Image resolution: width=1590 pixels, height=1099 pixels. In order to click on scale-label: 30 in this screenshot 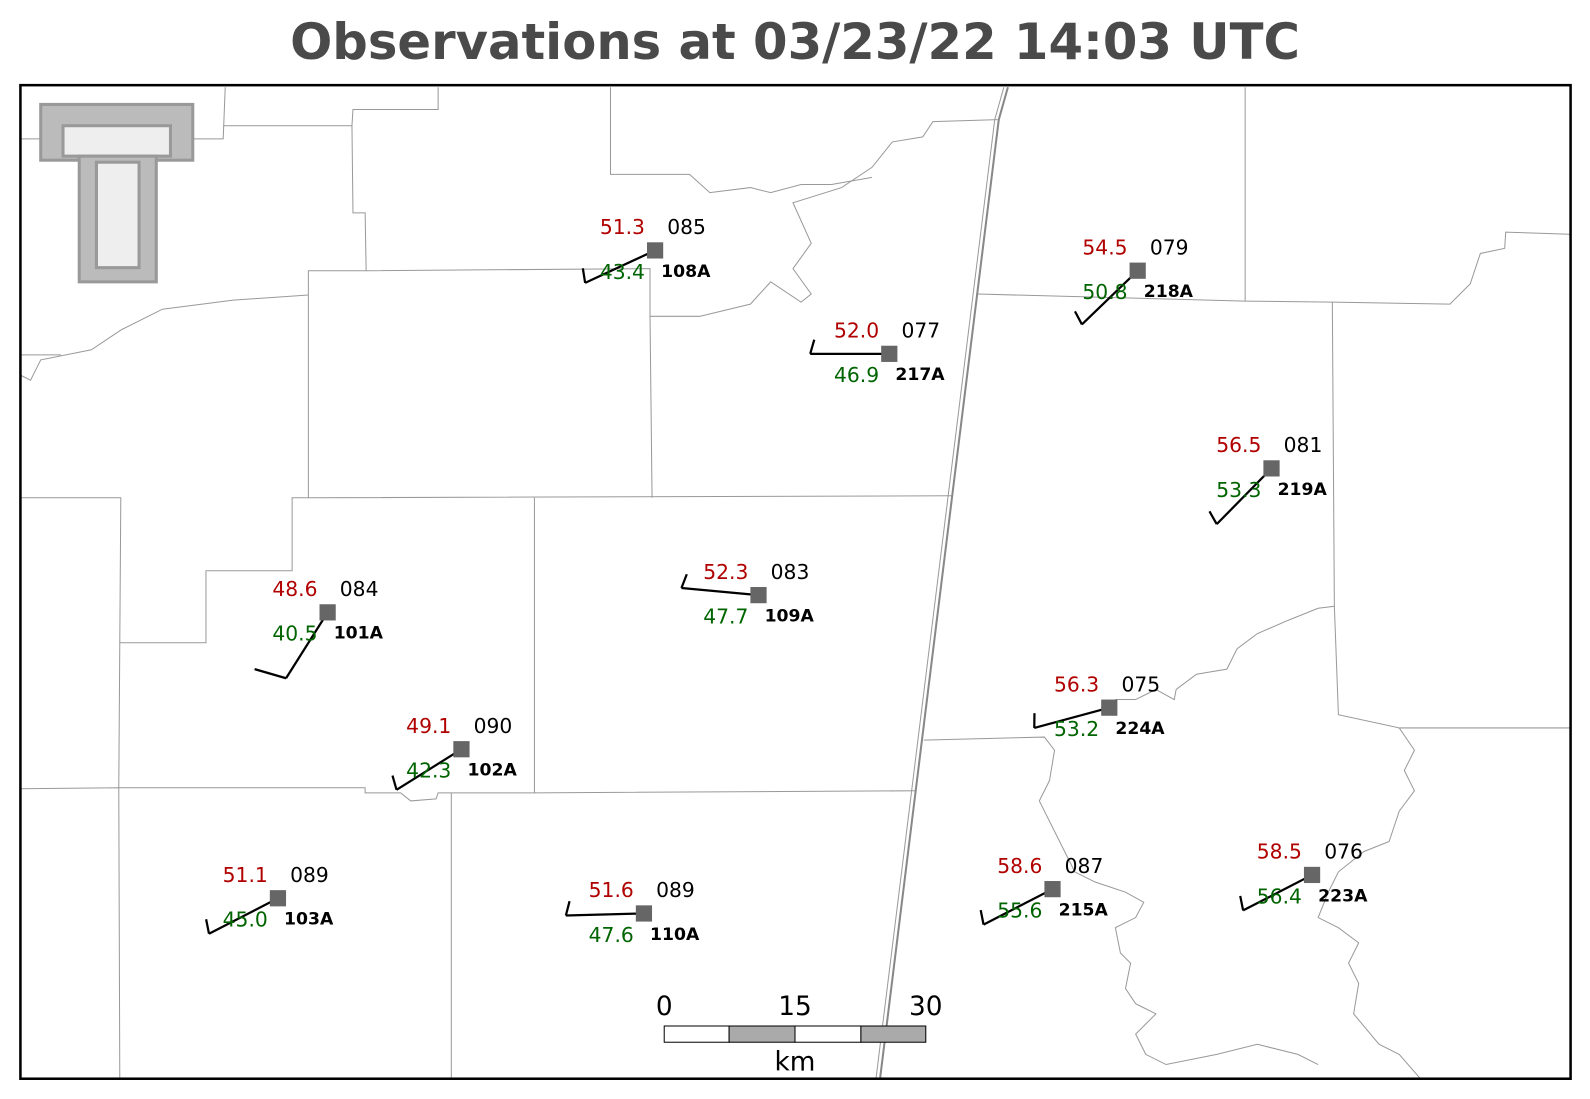, I will do `click(926, 1007)`.